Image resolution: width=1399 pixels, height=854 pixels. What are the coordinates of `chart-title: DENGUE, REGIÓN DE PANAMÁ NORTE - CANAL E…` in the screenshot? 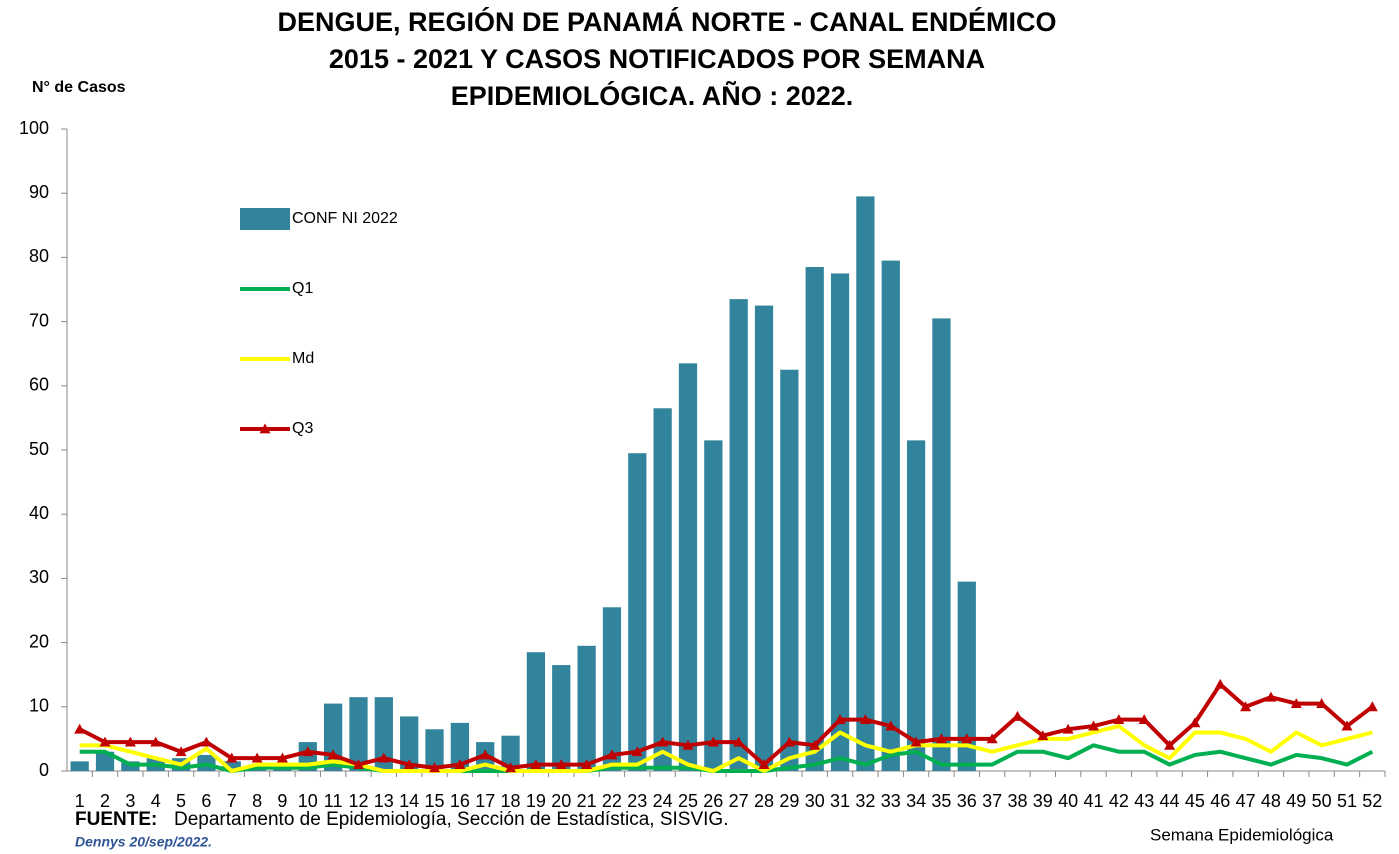 It's located at (666, 21).